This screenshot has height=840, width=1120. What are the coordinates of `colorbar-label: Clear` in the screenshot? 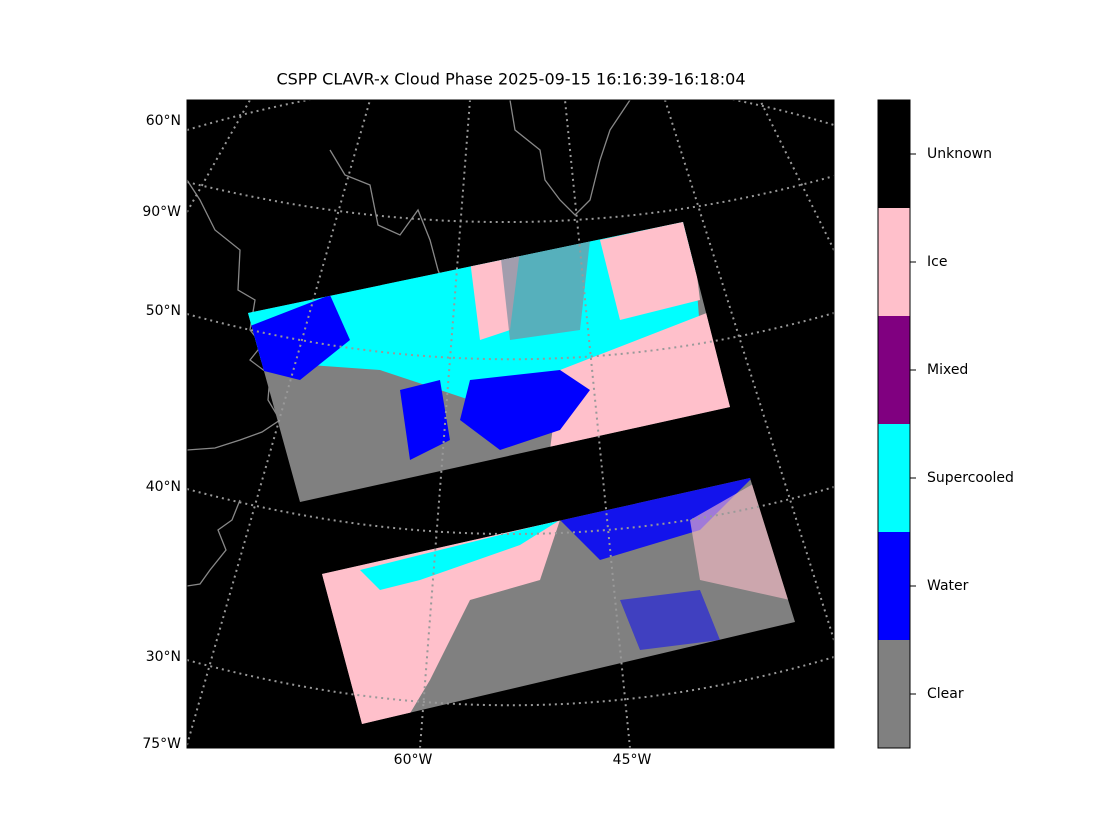 It's located at (945, 694).